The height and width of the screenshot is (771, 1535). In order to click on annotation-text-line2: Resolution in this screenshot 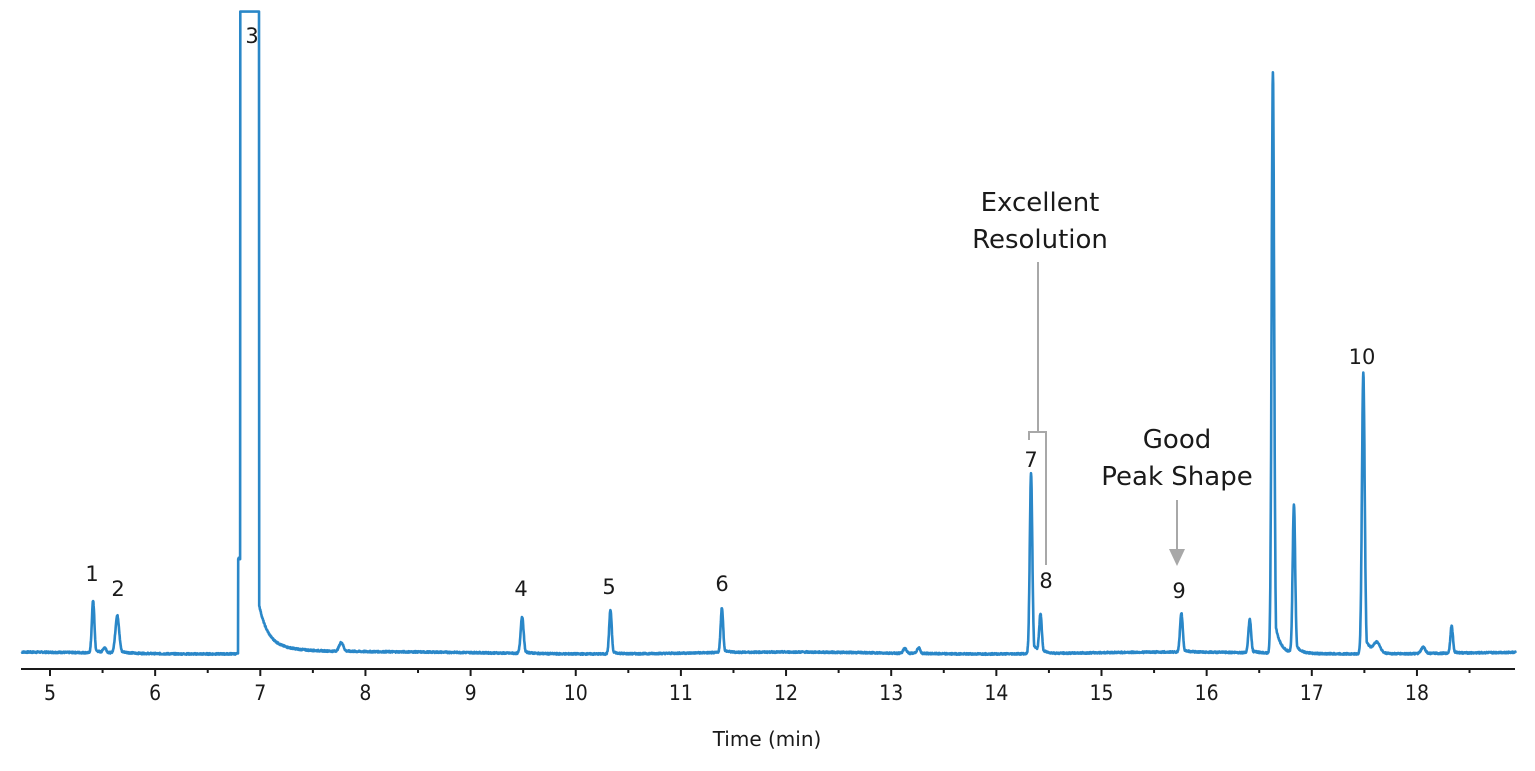, I will do `click(1040, 240)`.